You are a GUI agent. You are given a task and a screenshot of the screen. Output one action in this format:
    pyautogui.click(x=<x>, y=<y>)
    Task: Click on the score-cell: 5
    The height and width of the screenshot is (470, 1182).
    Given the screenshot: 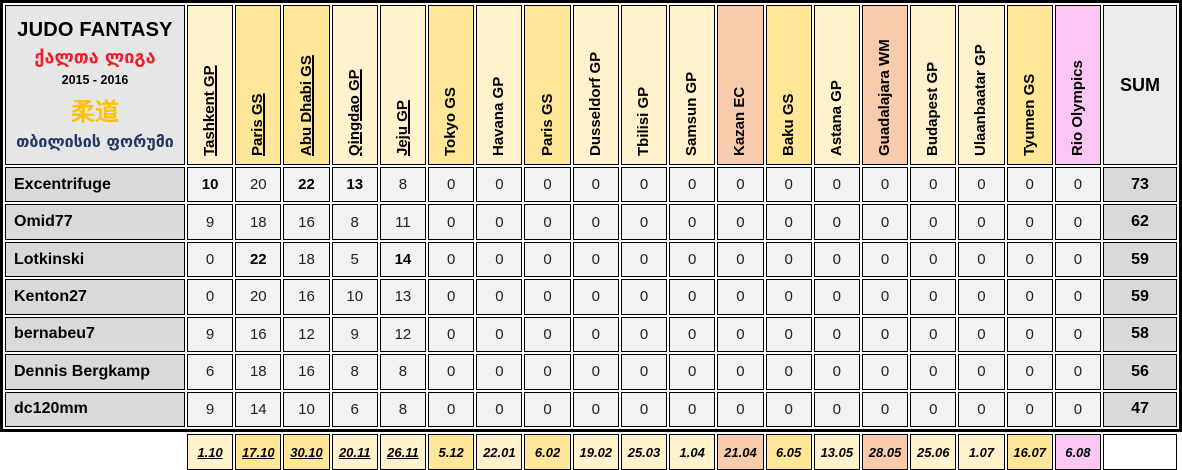 What is the action you would take?
    pyautogui.click(x=354, y=259)
    